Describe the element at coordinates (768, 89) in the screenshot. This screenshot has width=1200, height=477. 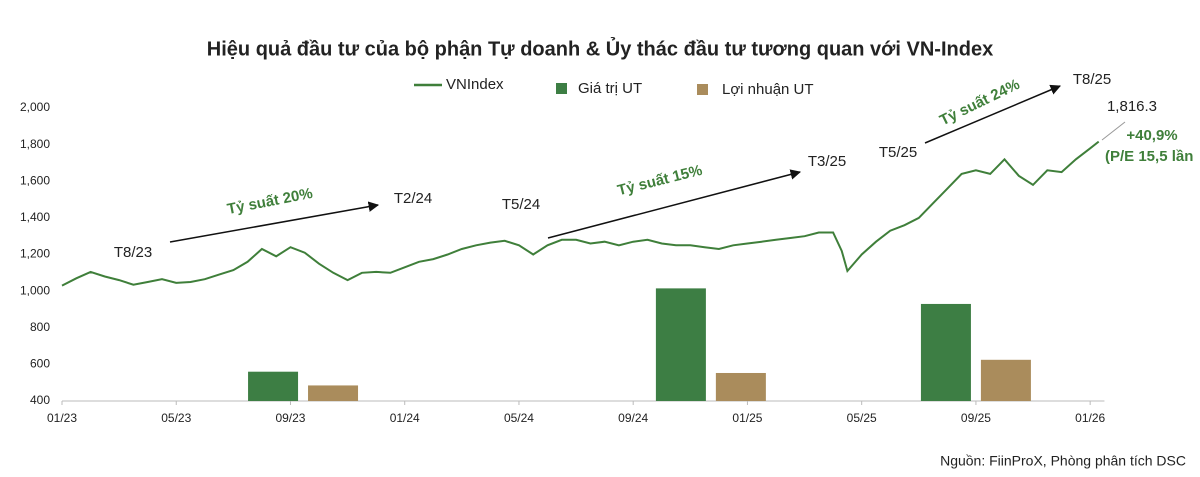
I see `legend-label: Lợi nhuận UT` at that location.